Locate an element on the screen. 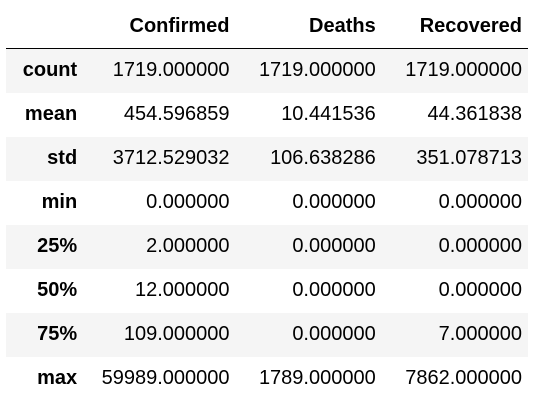  row-label: 75% is located at coordinates (57, 334).